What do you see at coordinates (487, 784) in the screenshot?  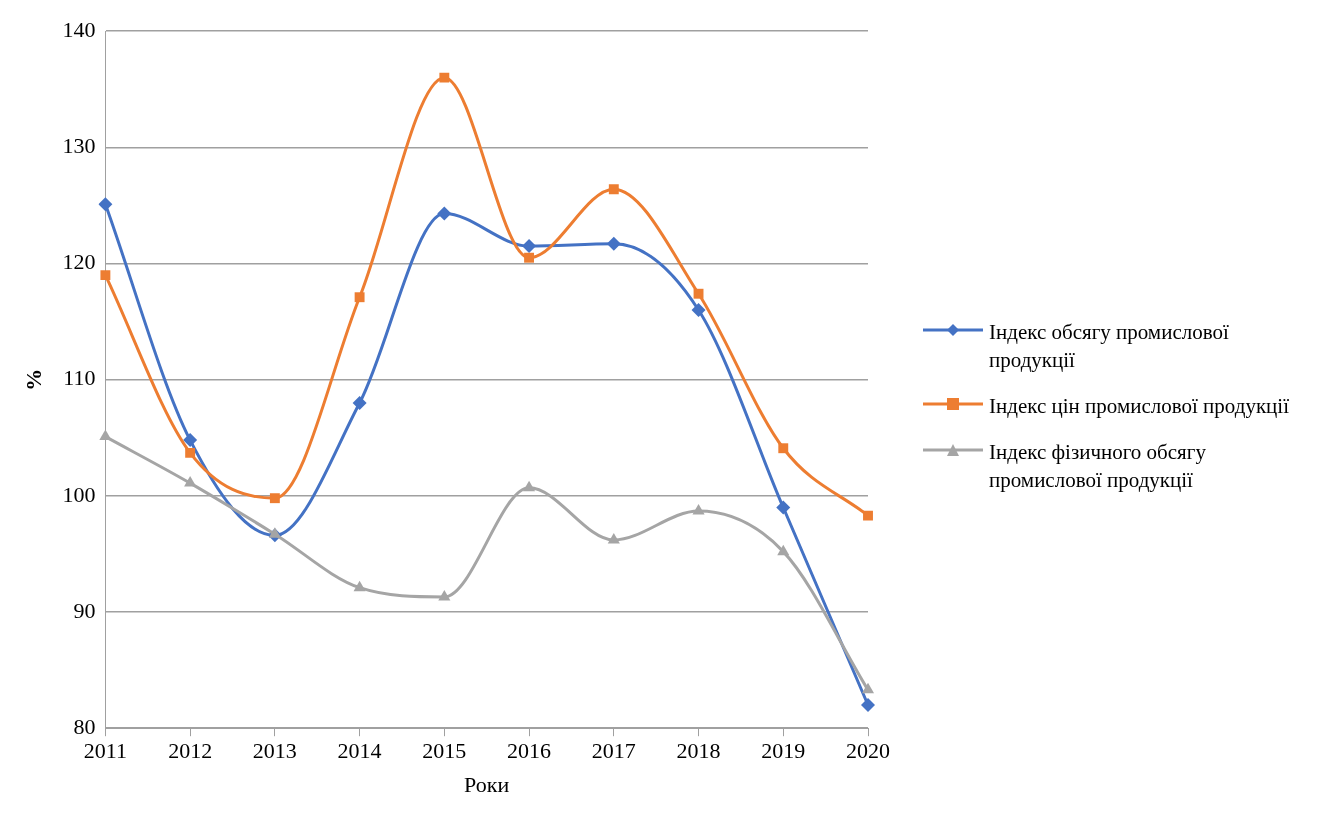 I see `x-axis-title: Роки` at bounding box center [487, 784].